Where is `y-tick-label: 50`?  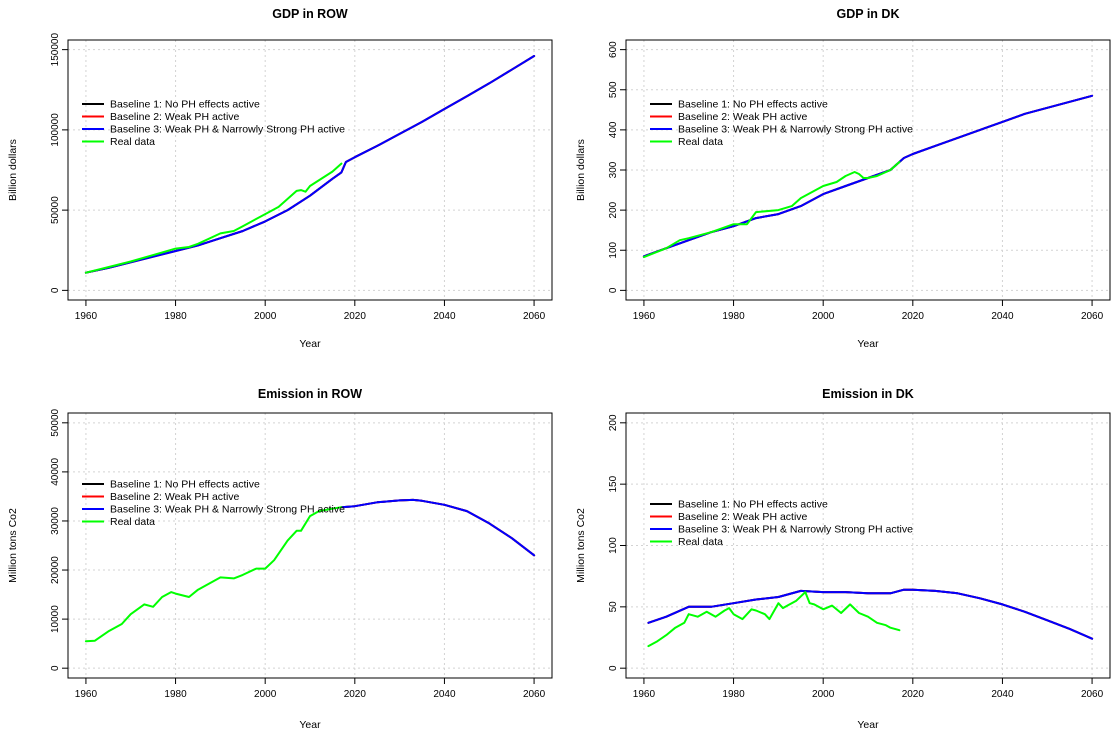
y-tick-label: 50 is located at coordinates (613, 607).